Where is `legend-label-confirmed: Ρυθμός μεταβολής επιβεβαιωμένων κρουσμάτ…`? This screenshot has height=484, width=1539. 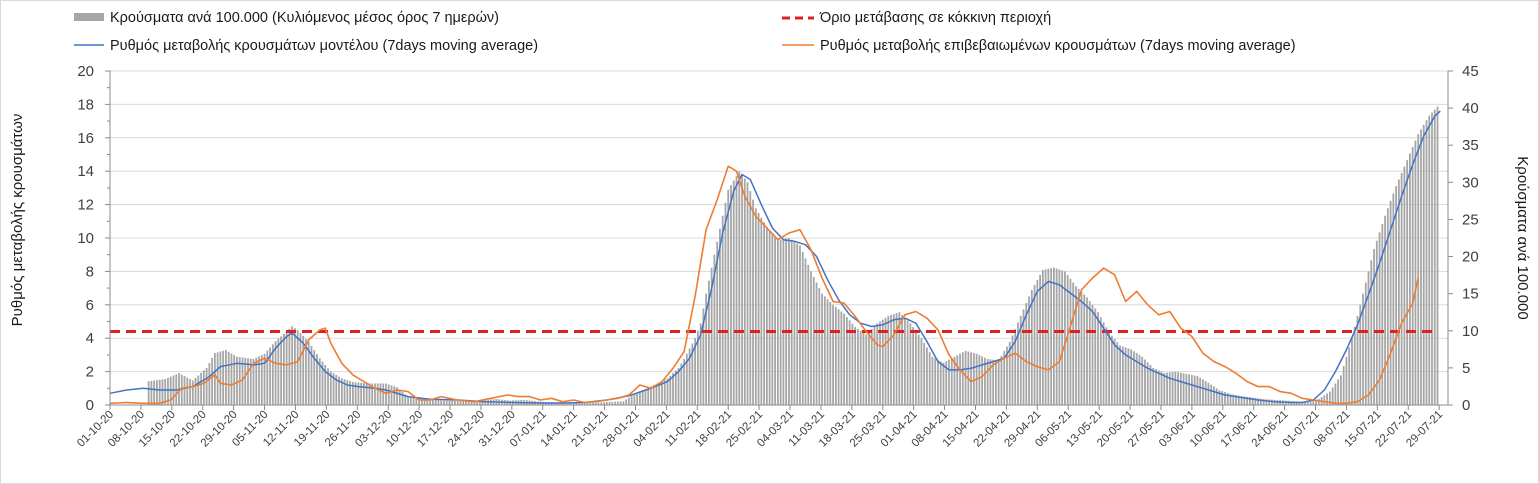
legend-label-confirmed: Ρυθμός μεταβολής επιβεβαιωμένων κρουσμάτ… is located at coordinates (1058, 46).